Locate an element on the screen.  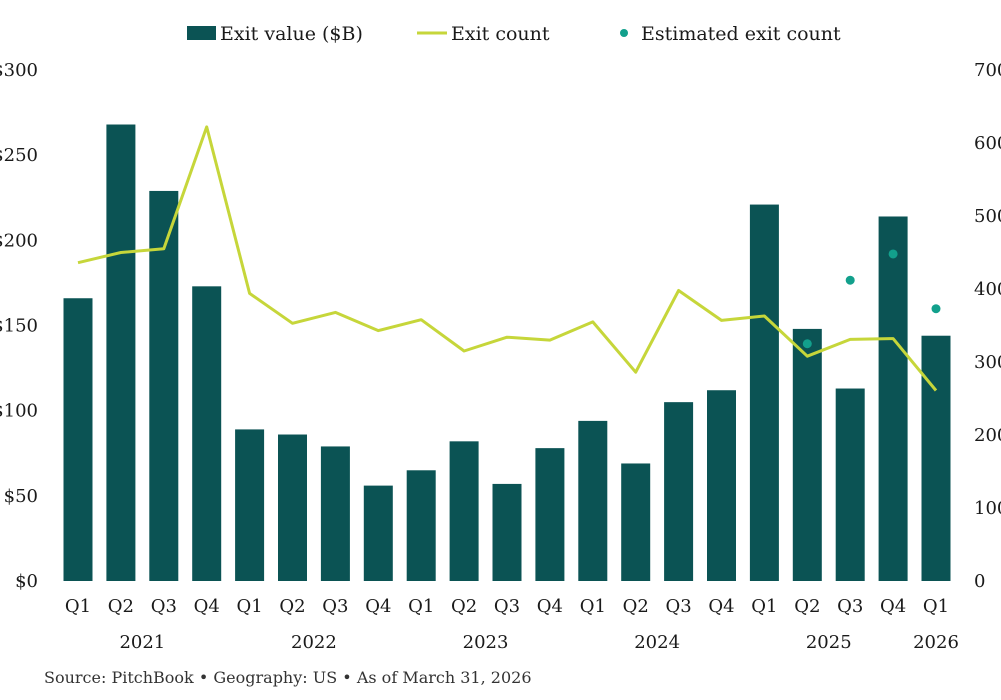
x-year-label: 2026 is located at coordinates (936, 642).